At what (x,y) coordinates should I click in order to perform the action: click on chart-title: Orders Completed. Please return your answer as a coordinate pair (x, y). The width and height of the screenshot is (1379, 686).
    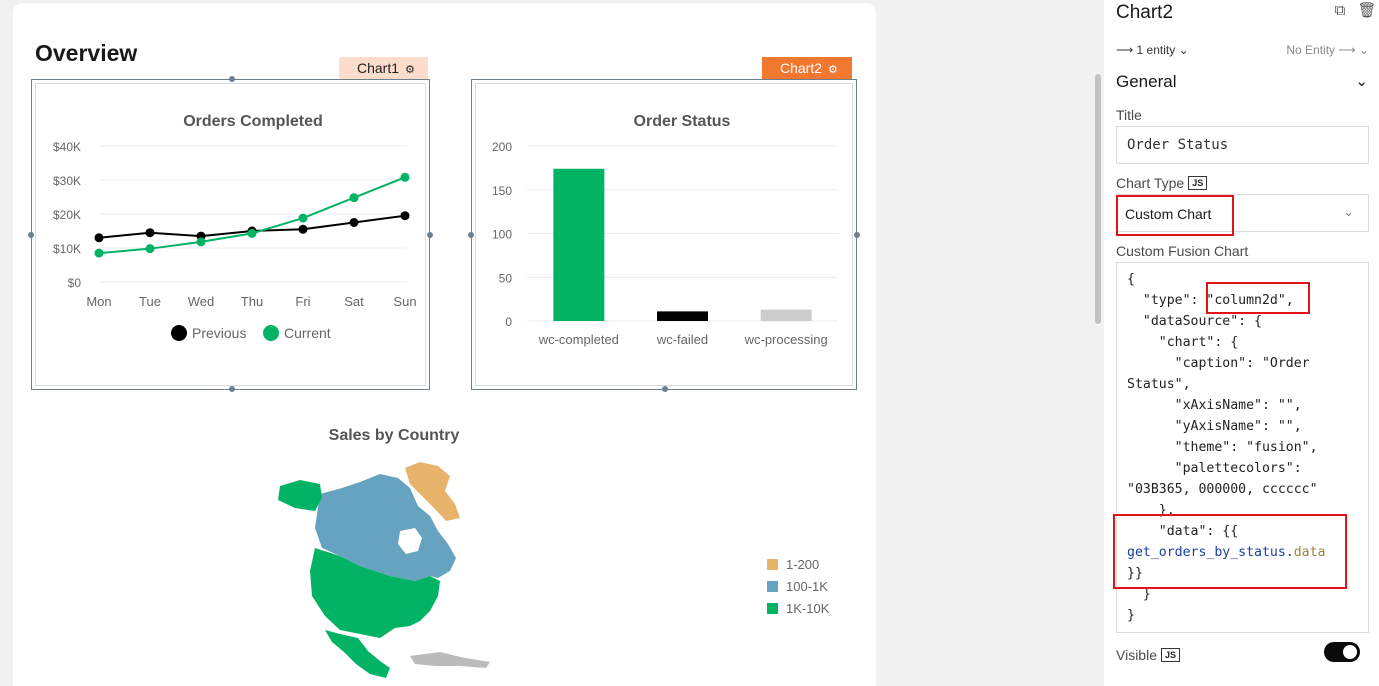
    Looking at the image, I should click on (253, 121).